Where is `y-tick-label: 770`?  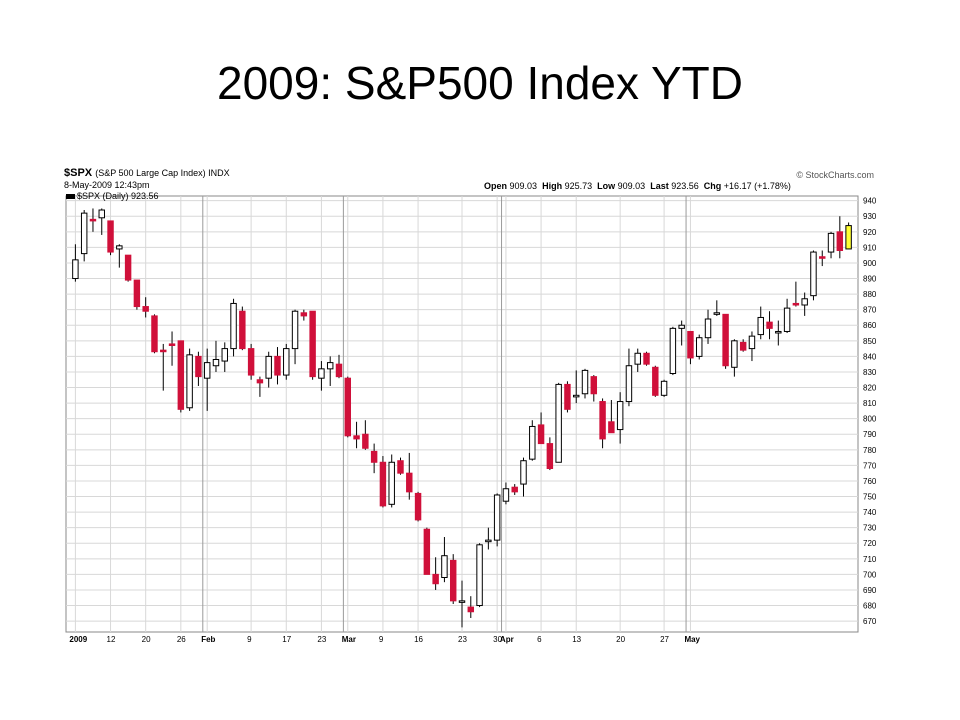 y-tick-label: 770 is located at coordinates (870, 465).